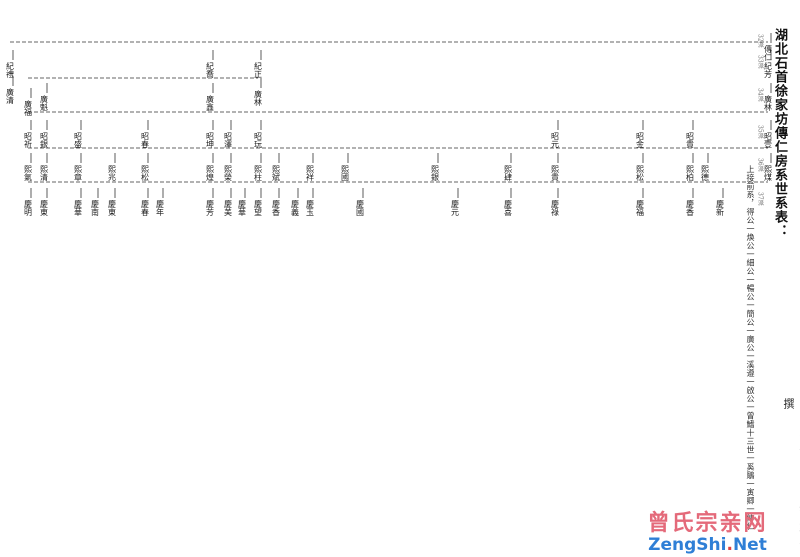 The width and height of the screenshot is (800, 557). What do you see at coordinates (210, 140) in the screenshot?
I see `lineage-node: 昭坤` at bounding box center [210, 140].